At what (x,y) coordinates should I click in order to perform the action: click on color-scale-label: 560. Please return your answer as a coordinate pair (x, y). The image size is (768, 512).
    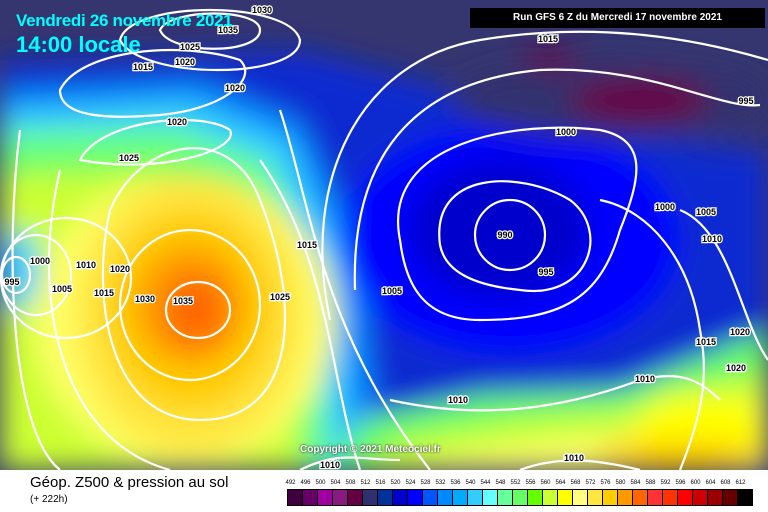
    Looking at the image, I should click on (545, 483).